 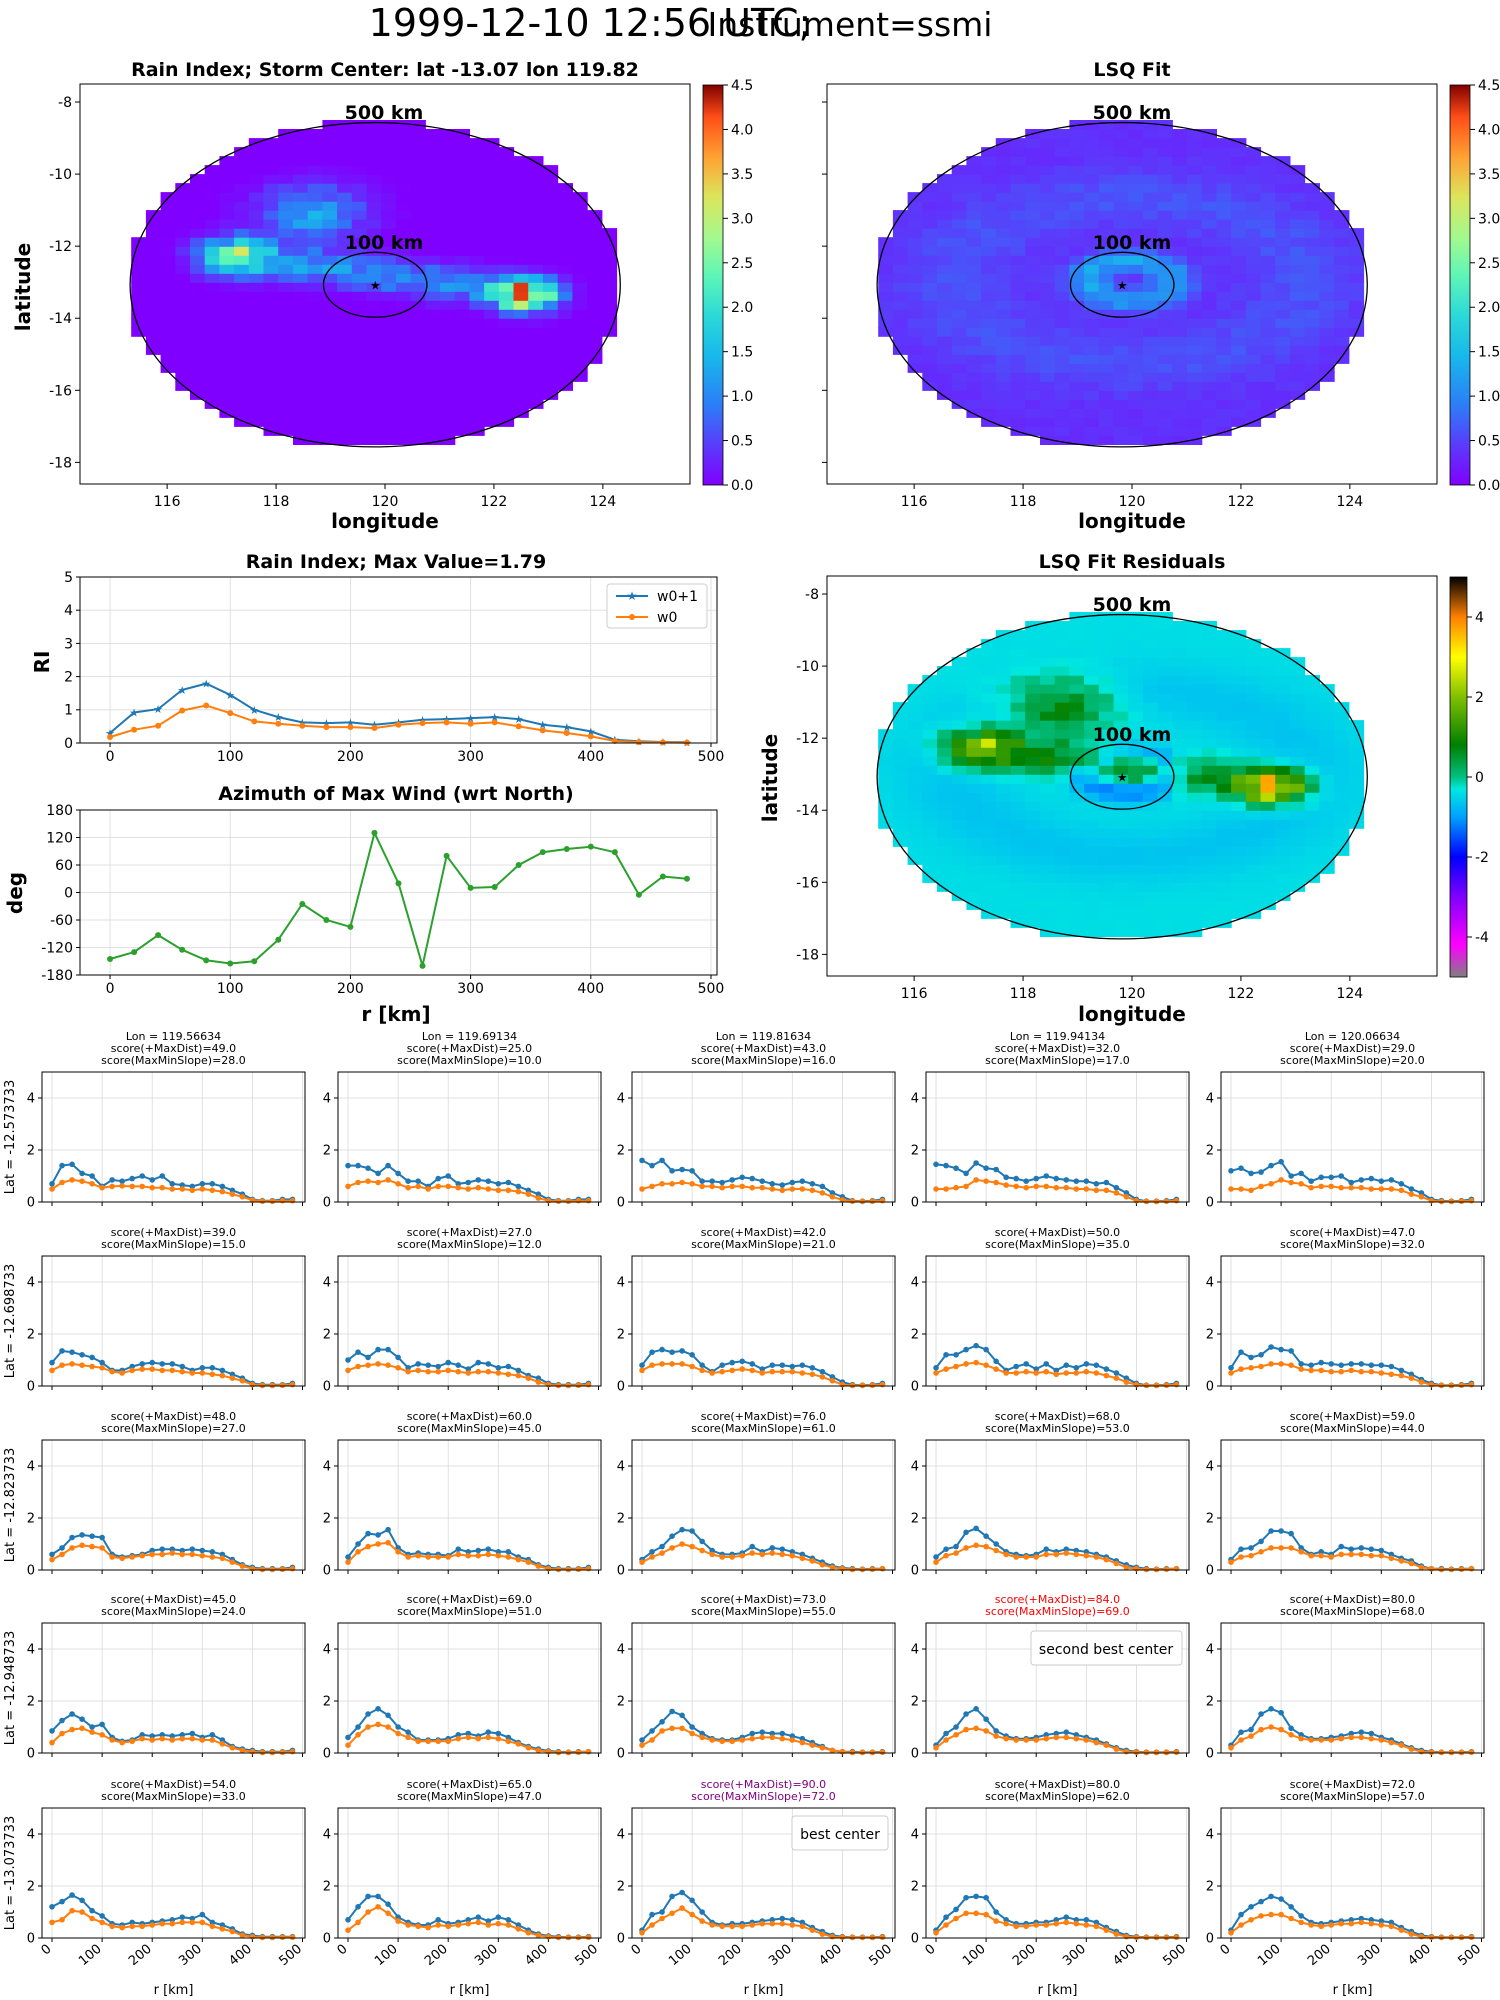 I want to click on y-tick-label: -10, so click(x=807, y=667).